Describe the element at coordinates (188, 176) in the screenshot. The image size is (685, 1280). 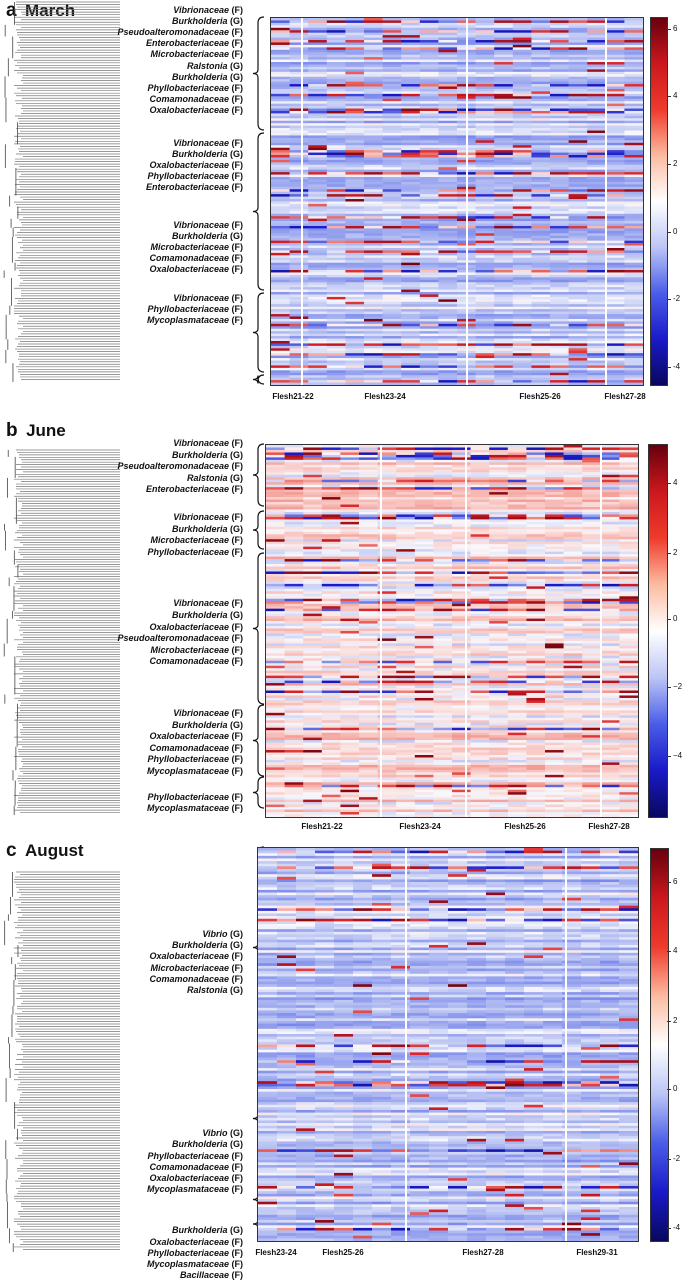
I see `taxon-name: Phyllobacteriaceae` at that location.